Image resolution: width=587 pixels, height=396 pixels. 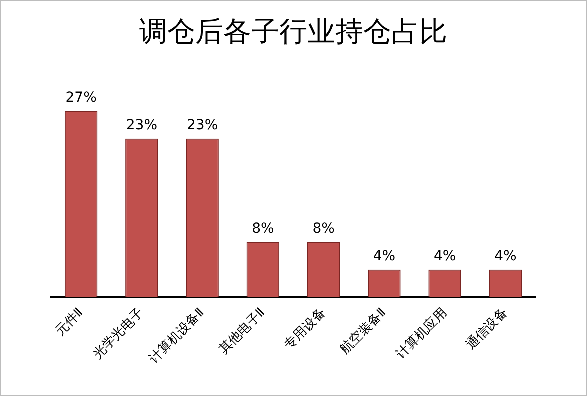 What do you see at coordinates (119, 334) in the screenshot?
I see `x-tick-label: 光学光电子` at bounding box center [119, 334].